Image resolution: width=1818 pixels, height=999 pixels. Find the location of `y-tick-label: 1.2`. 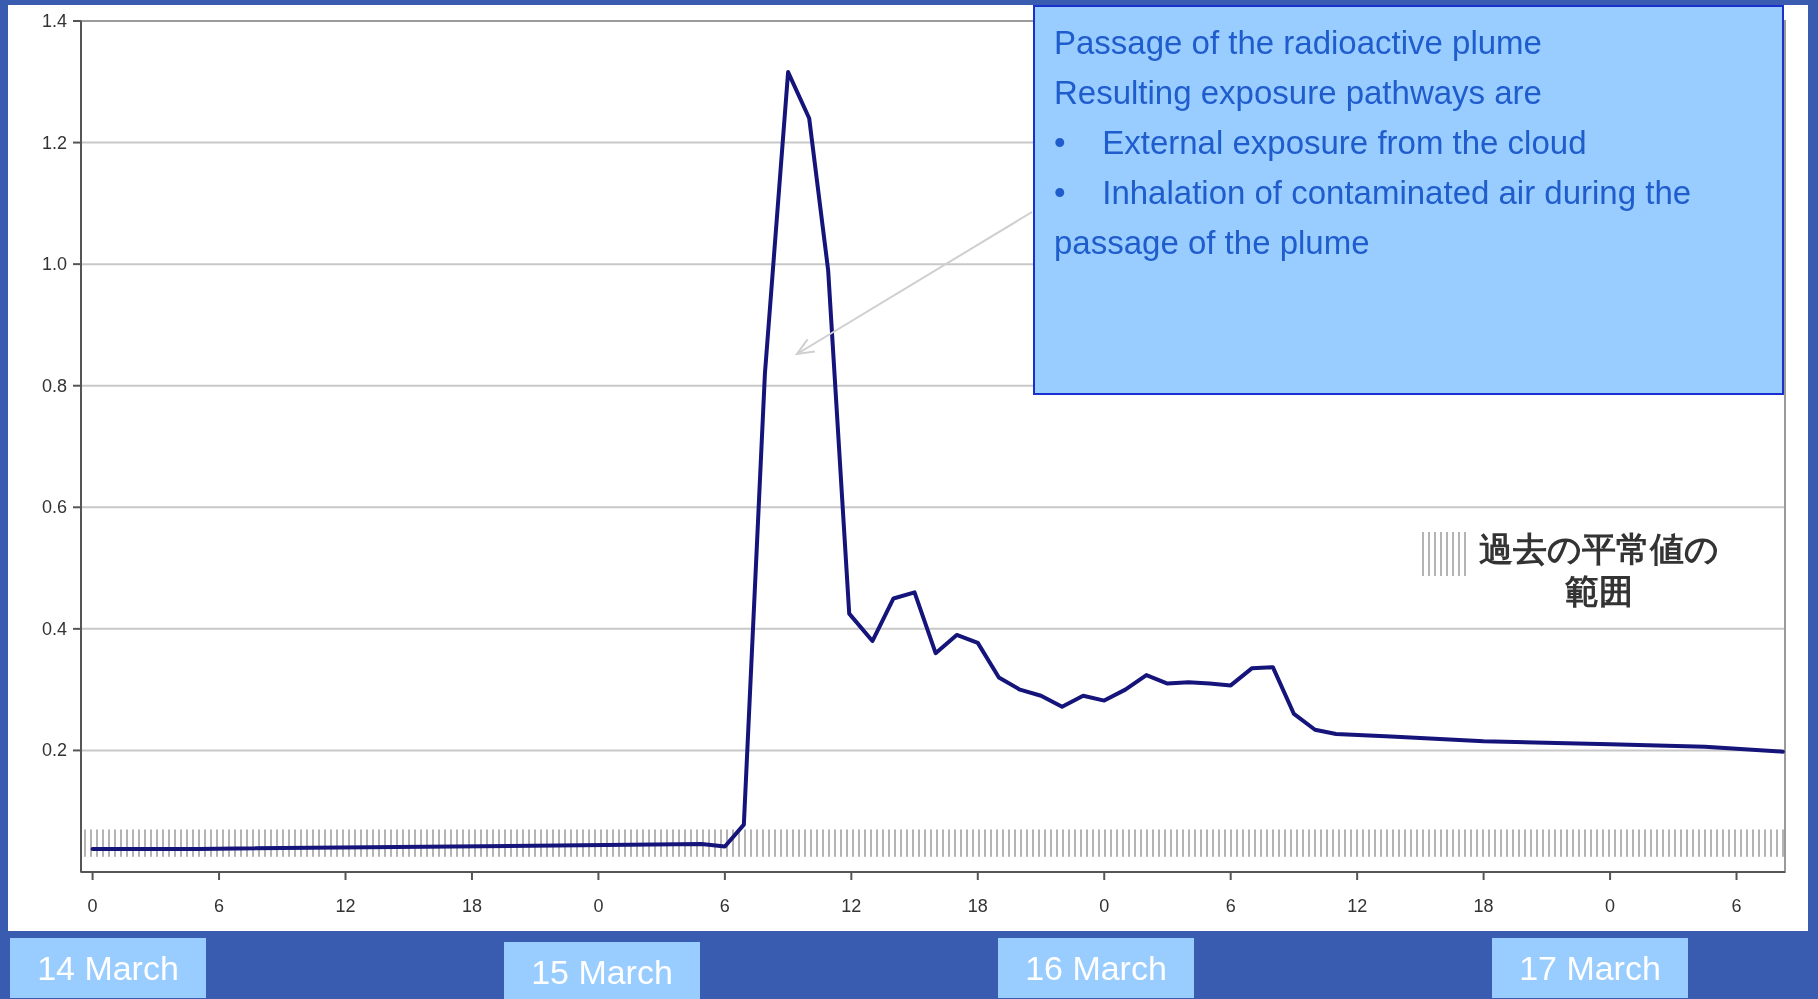

y-tick-label: 1.2 is located at coordinates (54, 142).